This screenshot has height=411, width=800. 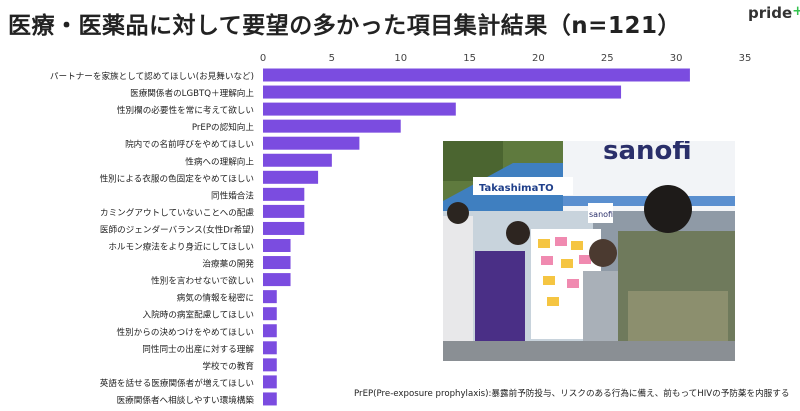 What do you see at coordinates (185, 110) in the screenshot?
I see `category-label: 性別欄の必要性を常に考えて欲しい` at bounding box center [185, 110].